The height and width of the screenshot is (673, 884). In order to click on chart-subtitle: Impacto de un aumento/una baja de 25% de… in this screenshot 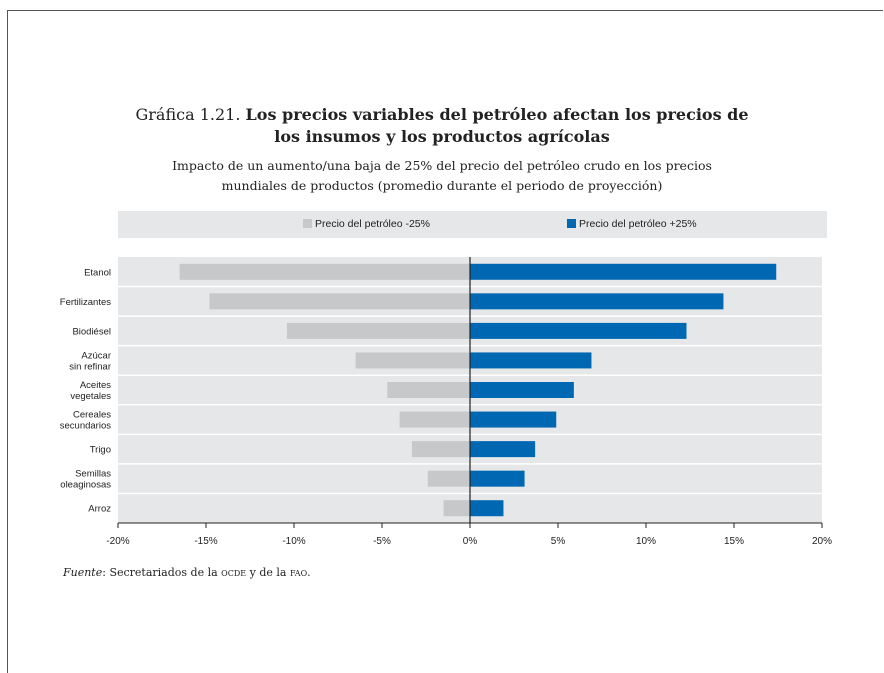, I will do `click(442, 176)`.